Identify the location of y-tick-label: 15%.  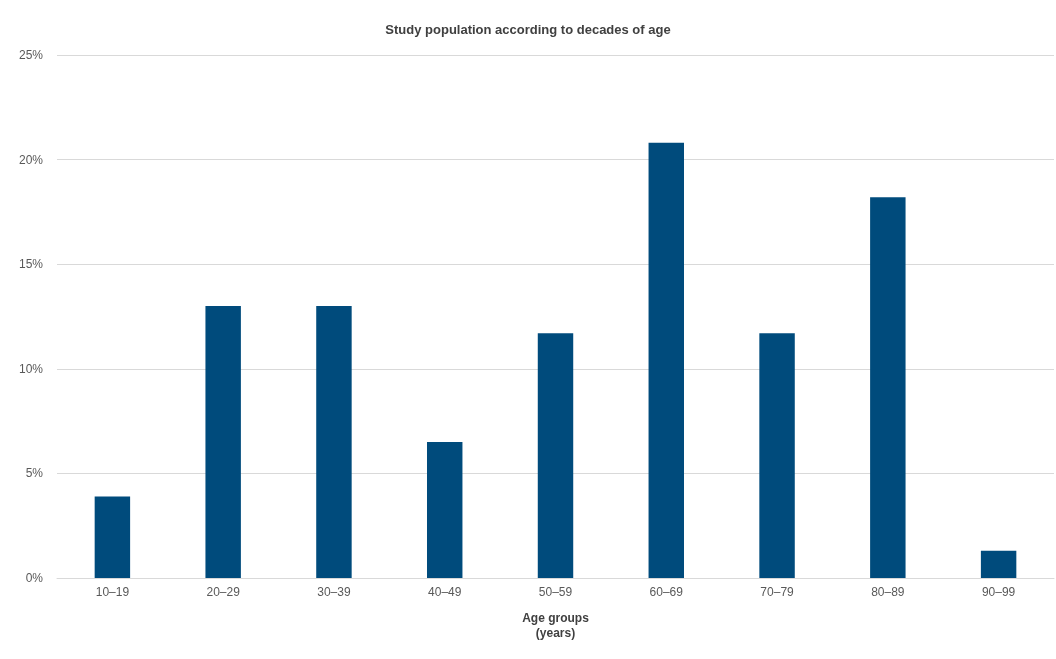
(31, 264).